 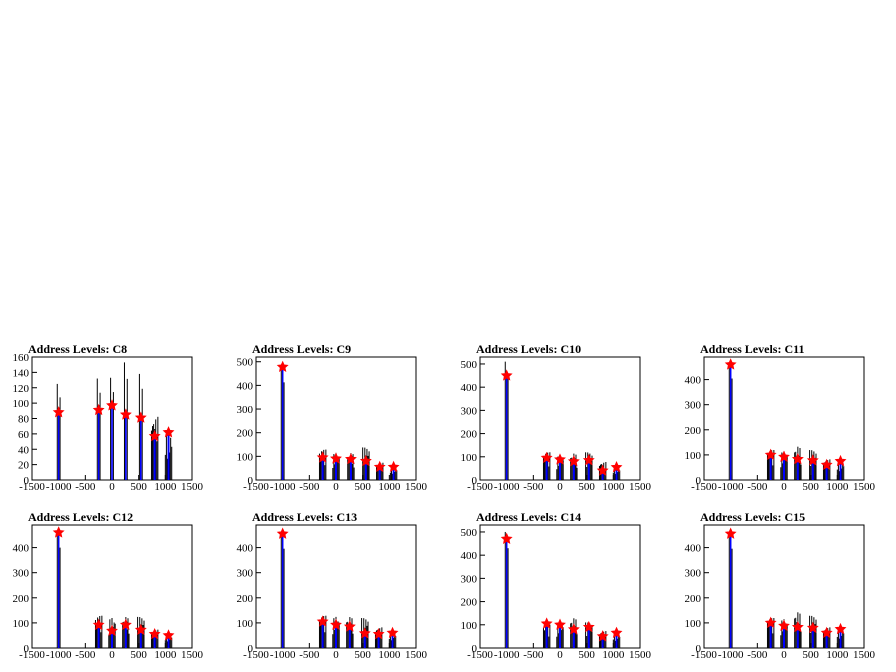 I want to click on x-tick-label: -1000, so click(x=283, y=487).